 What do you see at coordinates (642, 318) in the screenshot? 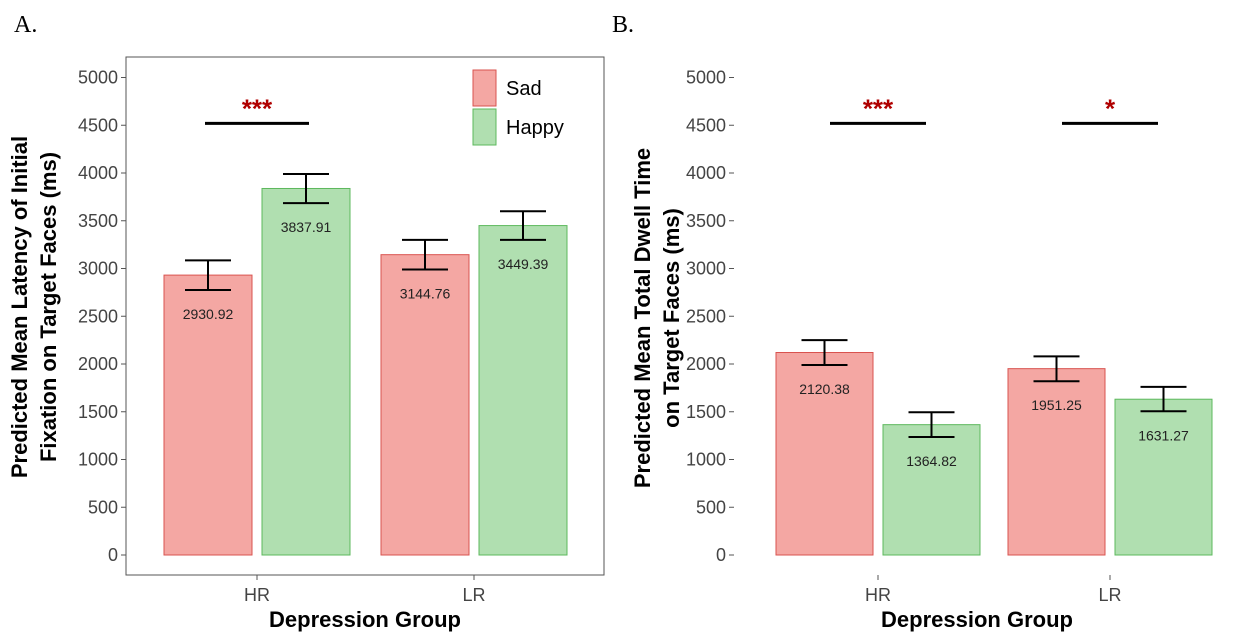
I see `y-axis-title: Predicted Mean Total Dwell Time` at bounding box center [642, 318].